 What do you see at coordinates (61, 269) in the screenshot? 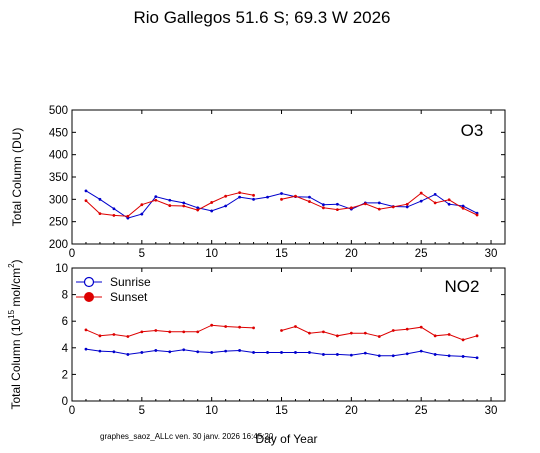
I see `y-tick-label: 10` at bounding box center [61, 269].